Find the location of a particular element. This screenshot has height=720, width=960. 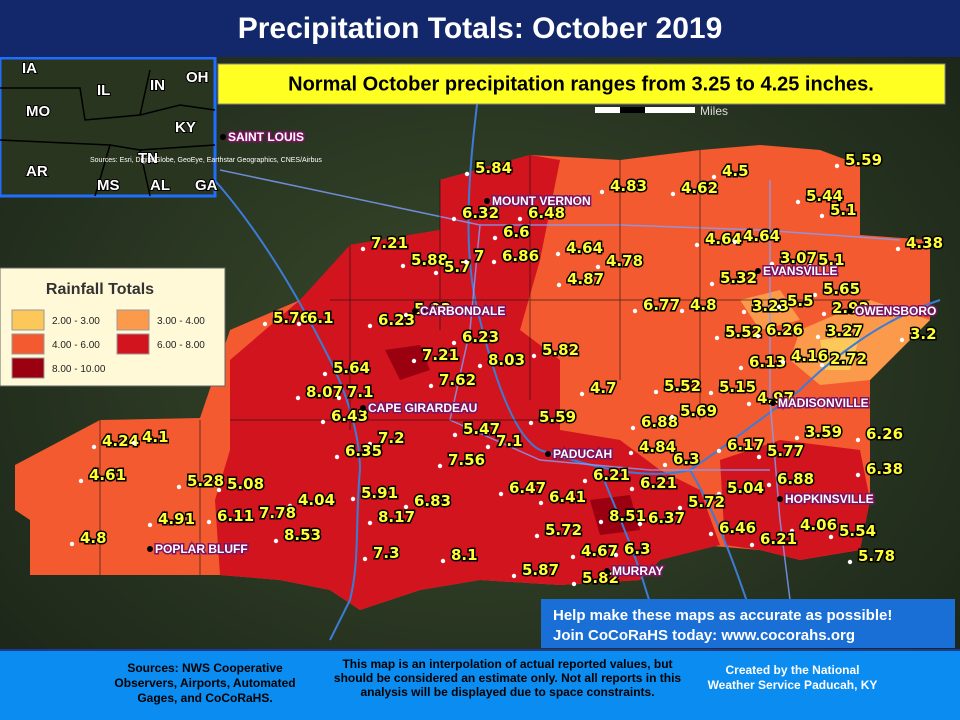

city-label: POPLAR BLUFF is located at coordinates (201, 549).